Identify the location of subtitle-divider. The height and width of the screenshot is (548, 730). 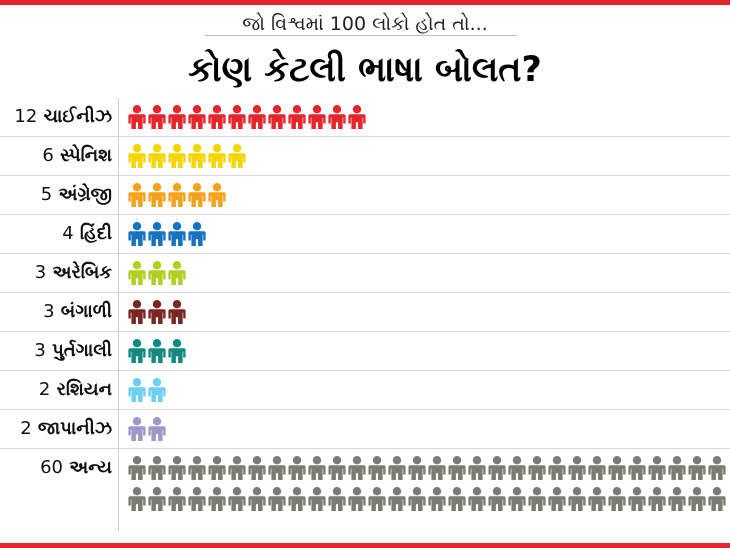
(361, 35).